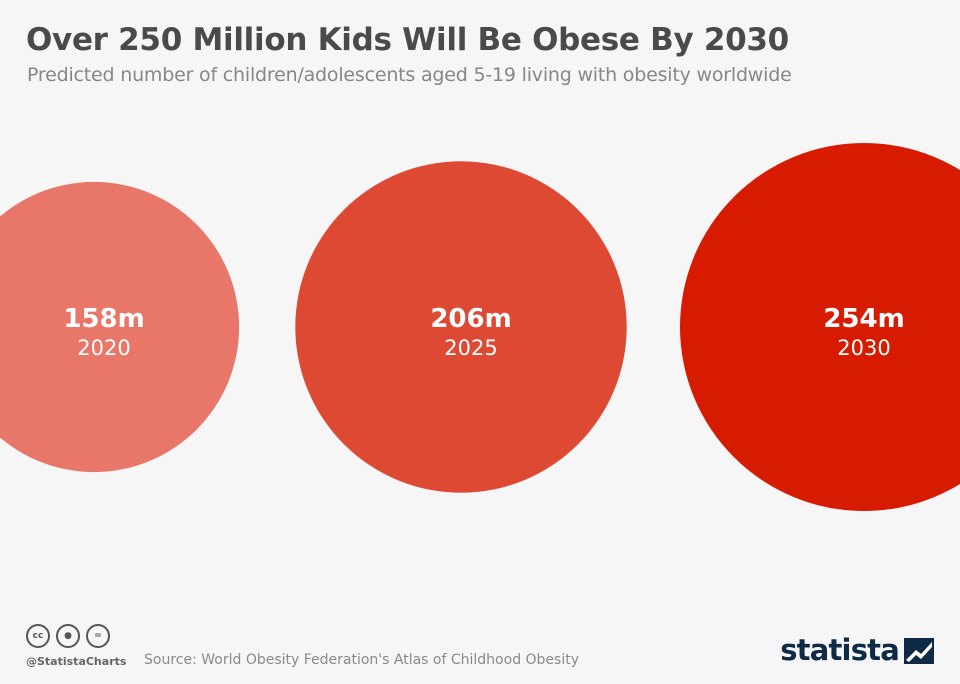  I want to click on value-label-2025: 206m, so click(470, 319).